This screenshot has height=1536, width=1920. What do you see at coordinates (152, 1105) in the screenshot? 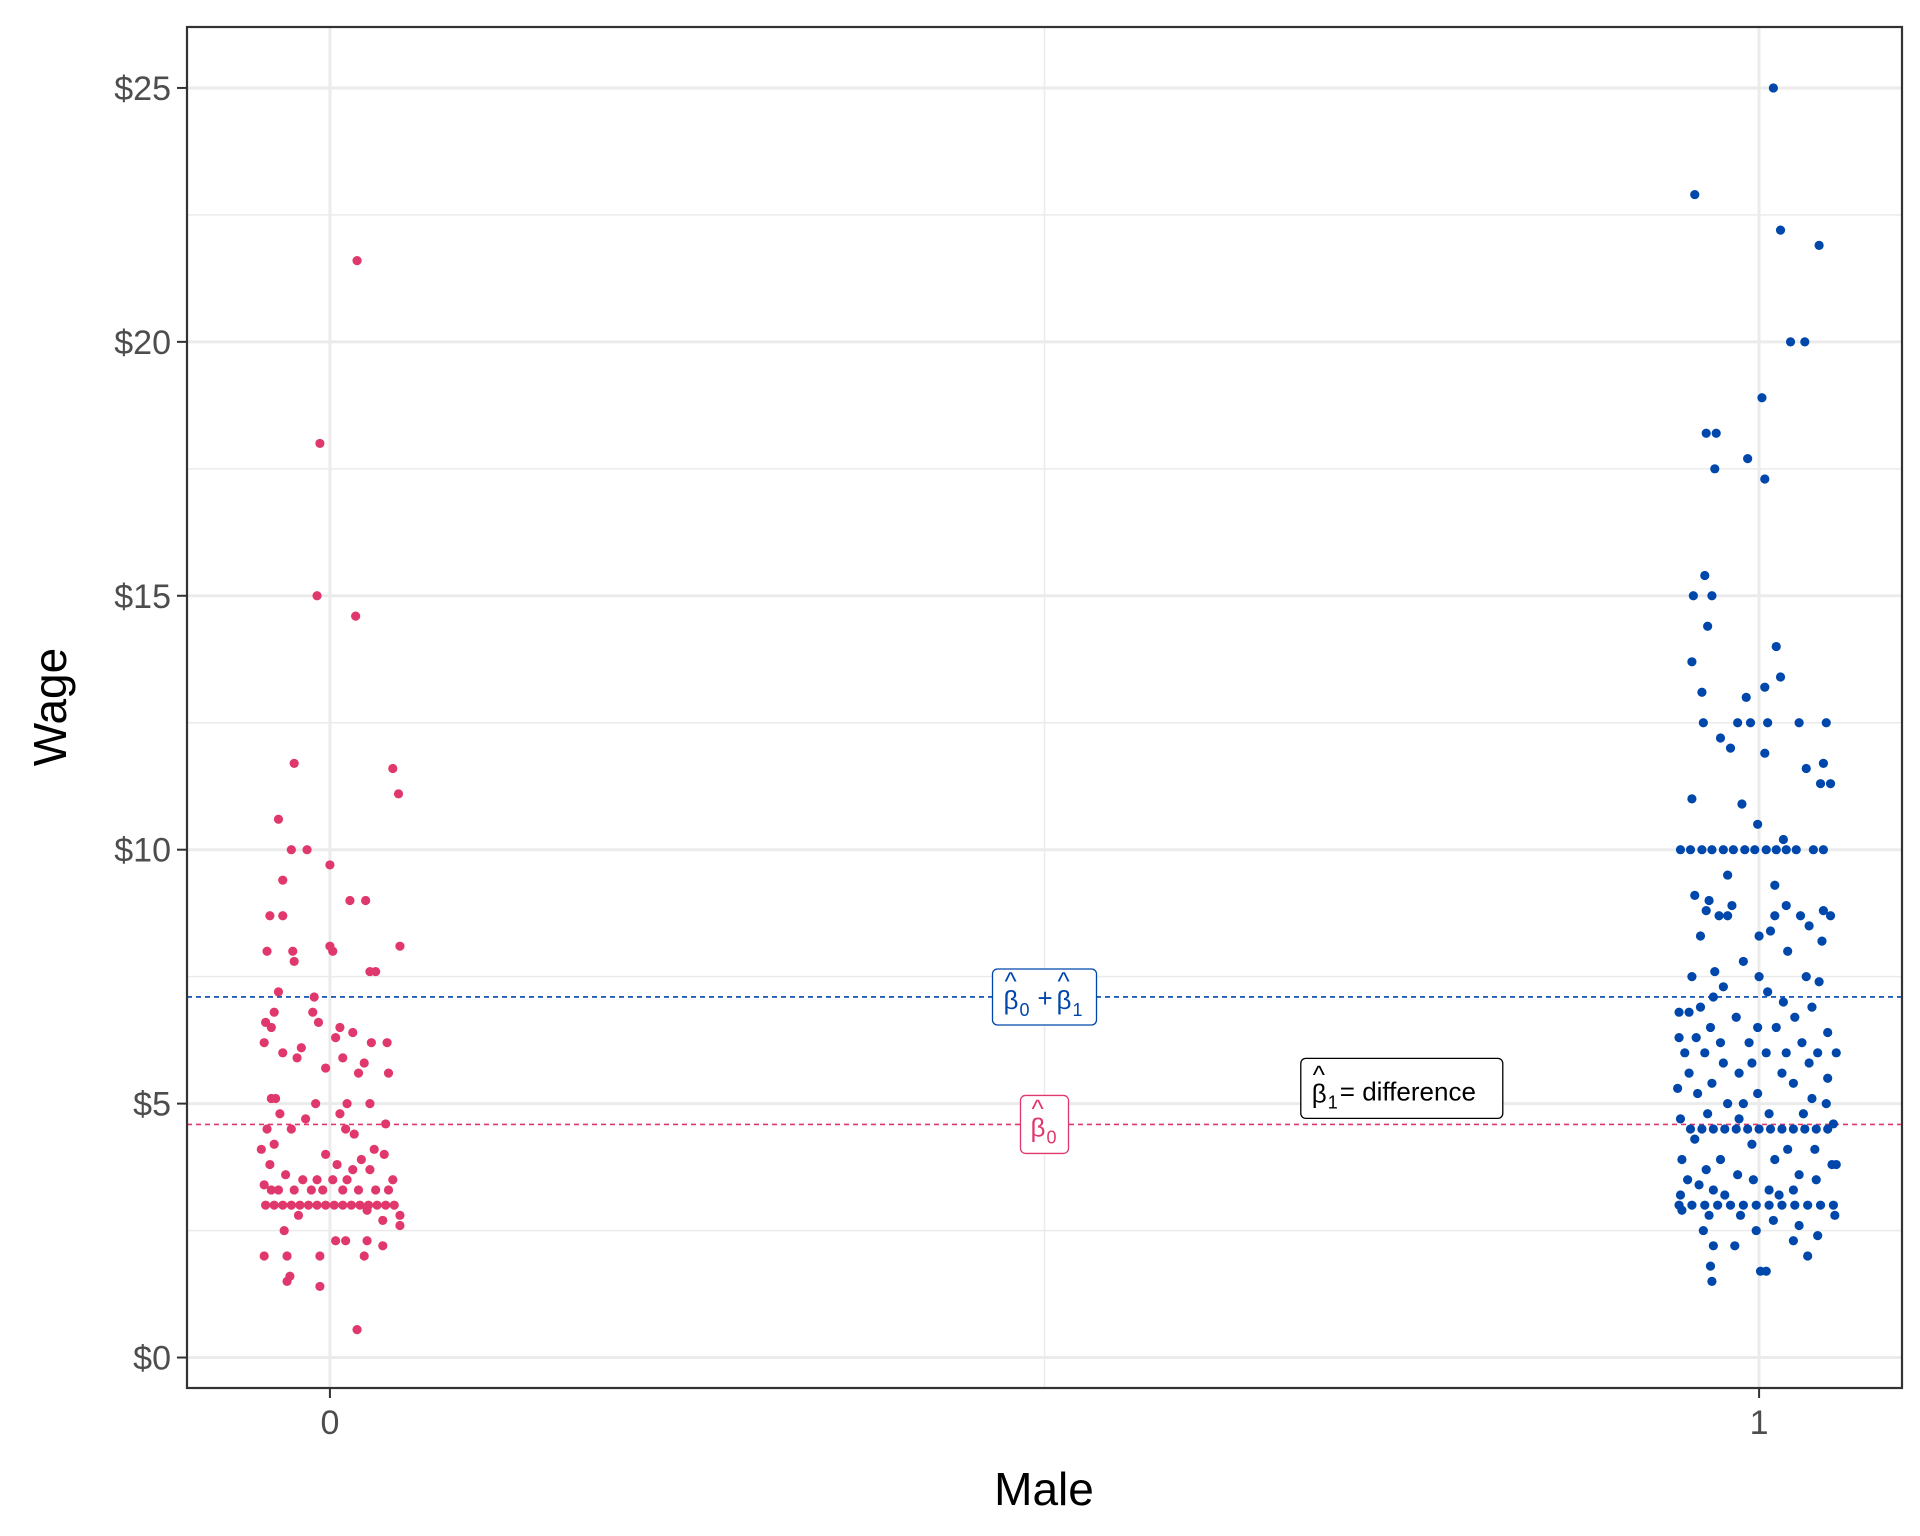
I see `y-tick-label: $5` at bounding box center [152, 1105].